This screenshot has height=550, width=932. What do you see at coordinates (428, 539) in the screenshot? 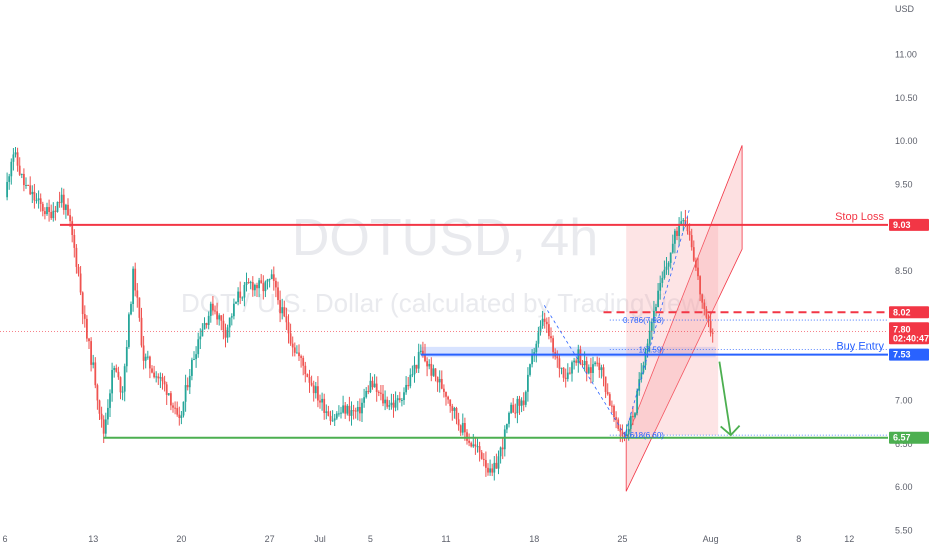
I see `time-axis: 6 13 20 27 Jul 5 11 18 25 Aug 8 12` at bounding box center [428, 539].